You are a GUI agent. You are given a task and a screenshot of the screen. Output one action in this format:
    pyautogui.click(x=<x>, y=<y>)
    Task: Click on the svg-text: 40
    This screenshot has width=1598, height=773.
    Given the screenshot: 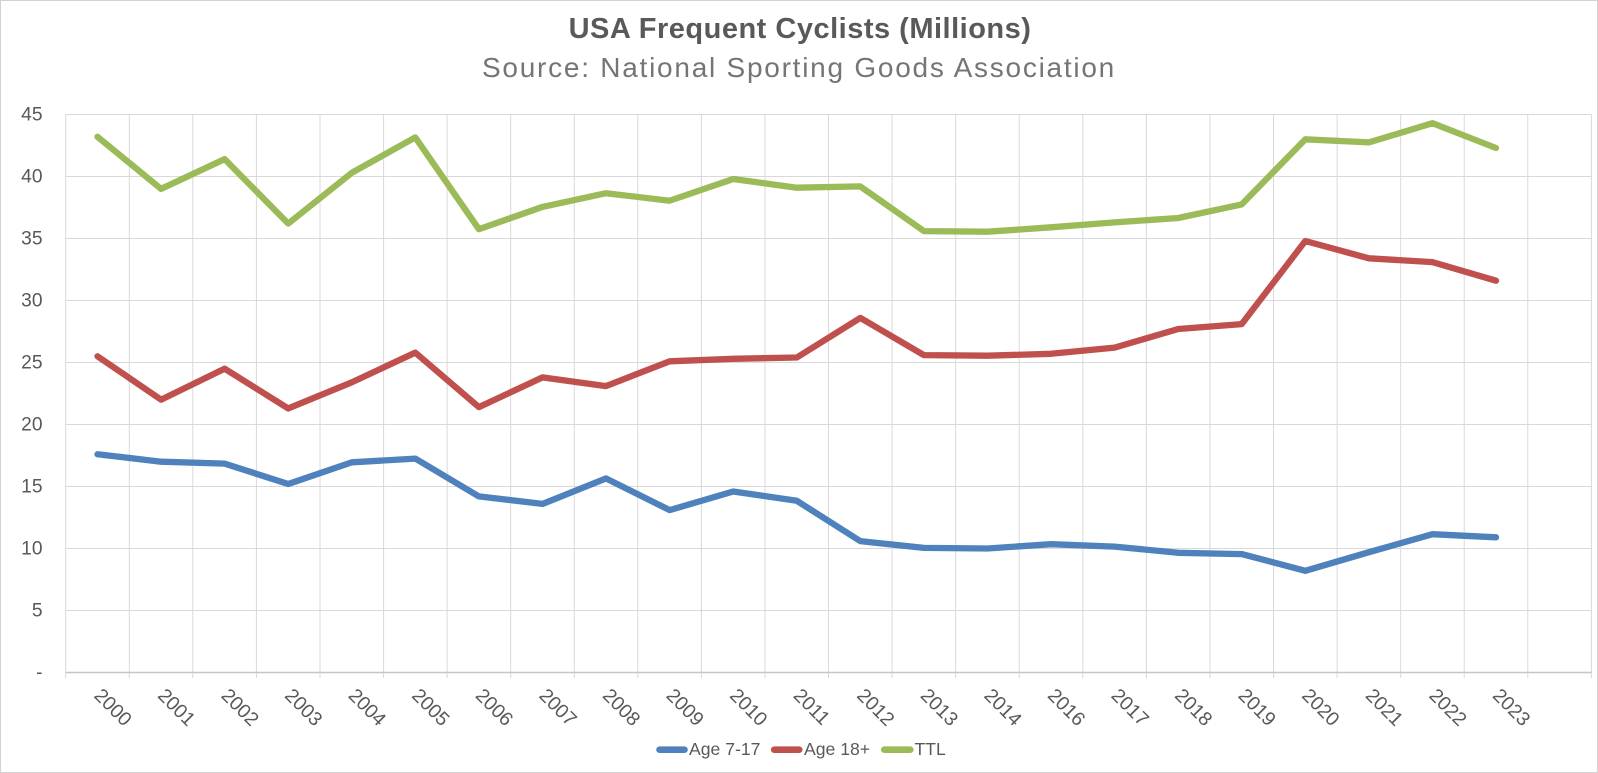 What is the action you would take?
    pyautogui.click(x=31, y=177)
    